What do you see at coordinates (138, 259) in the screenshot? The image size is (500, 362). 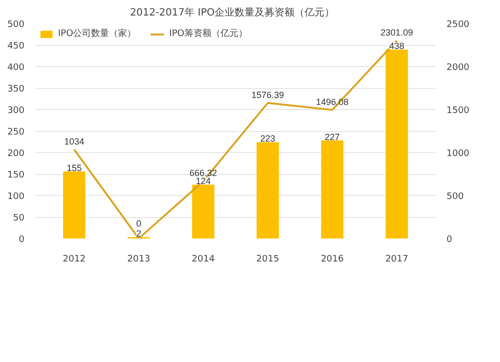 I see `x-tick-label: 2013` at bounding box center [138, 259].